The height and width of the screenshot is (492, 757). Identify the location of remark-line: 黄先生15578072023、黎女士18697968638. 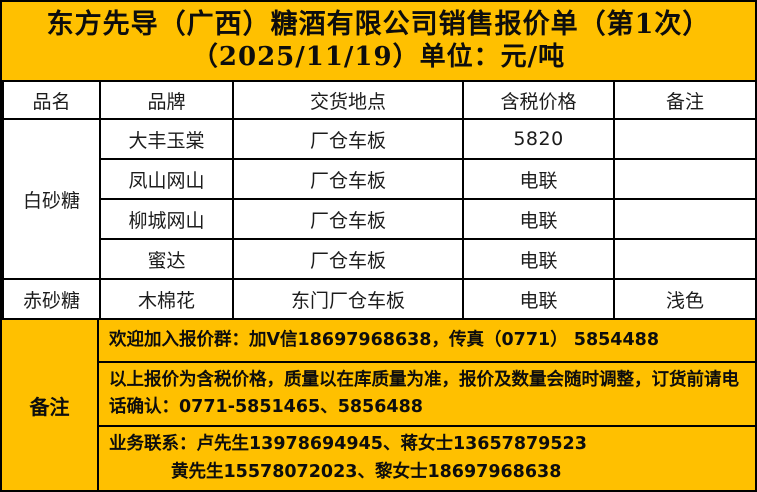
(366, 471).